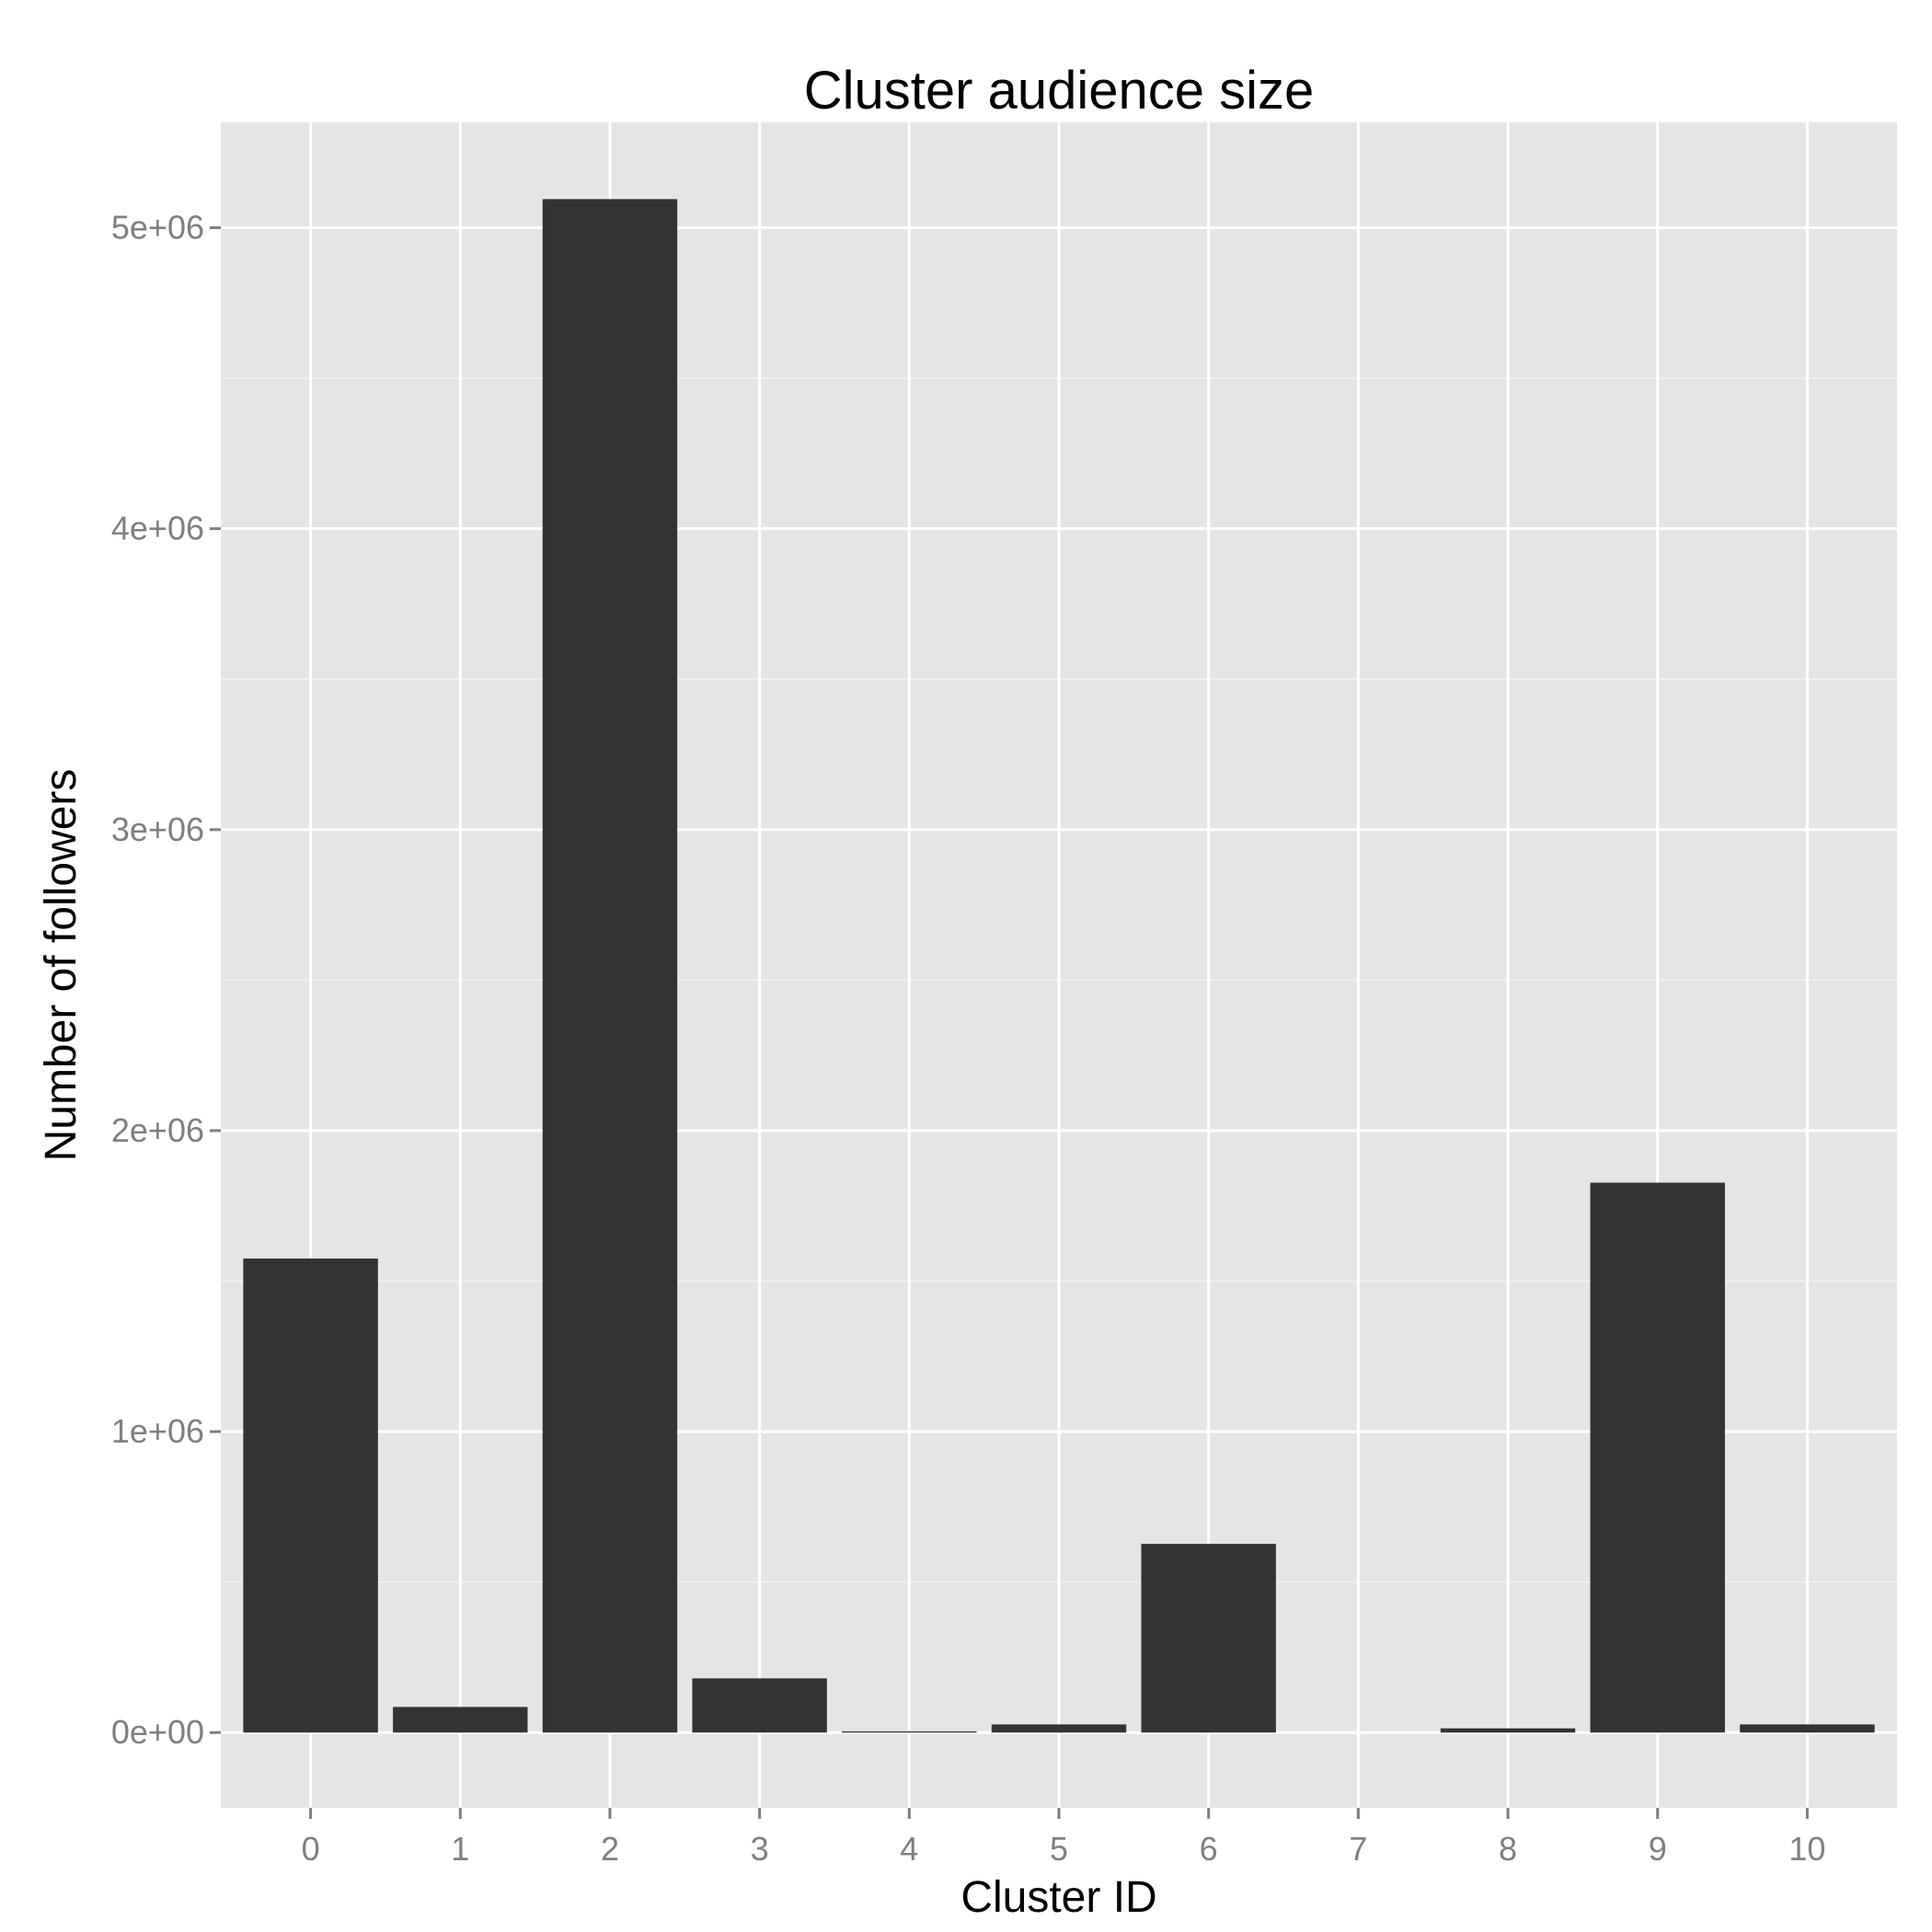 The width and height of the screenshot is (1932, 1932). Describe the element at coordinates (157, 1431) in the screenshot. I see `y-tick-label: 1e+06` at that location.